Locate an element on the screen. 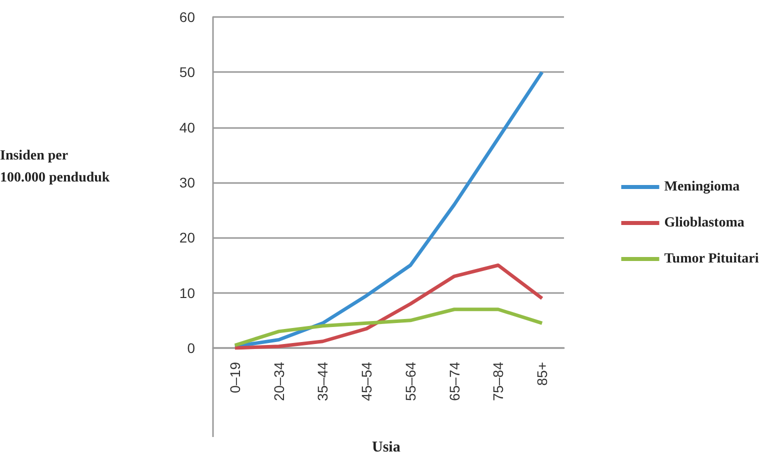 The image size is (782, 468). x-tick-label: 75–84 is located at coordinates (498, 381).